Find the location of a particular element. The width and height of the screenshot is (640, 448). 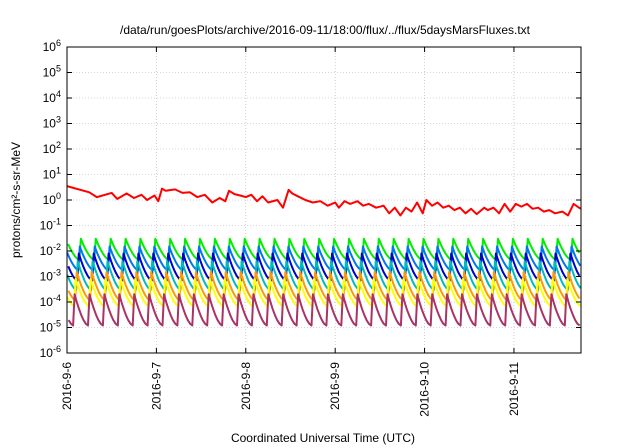

y-axis-label: protons/cm²-s-sr-MeV is located at coordinates (16, 200).